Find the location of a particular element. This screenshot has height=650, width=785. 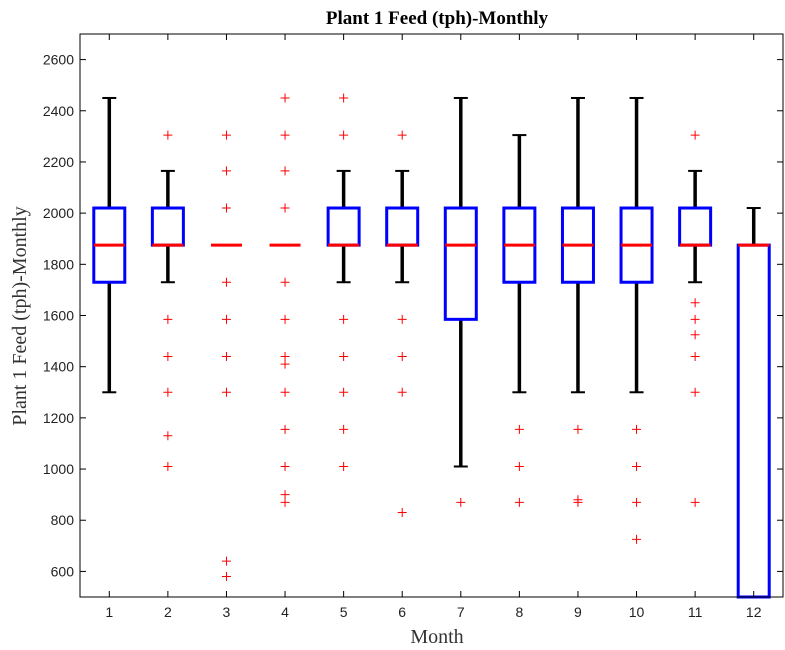

x-tick-label: 4 is located at coordinates (285, 612).